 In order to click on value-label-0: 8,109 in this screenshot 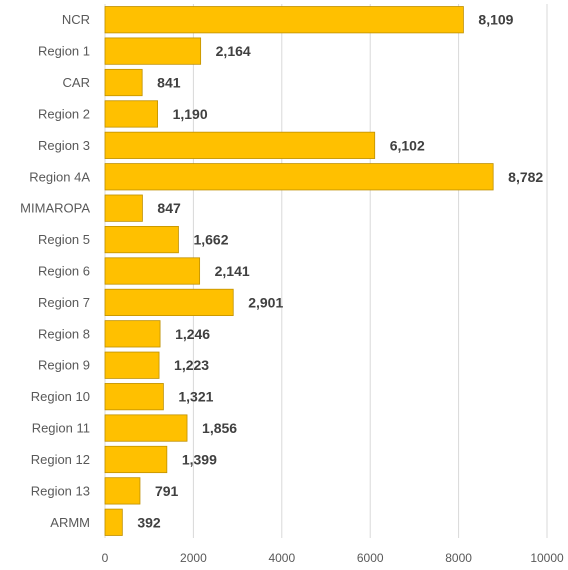, I will do `click(495, 20)`.